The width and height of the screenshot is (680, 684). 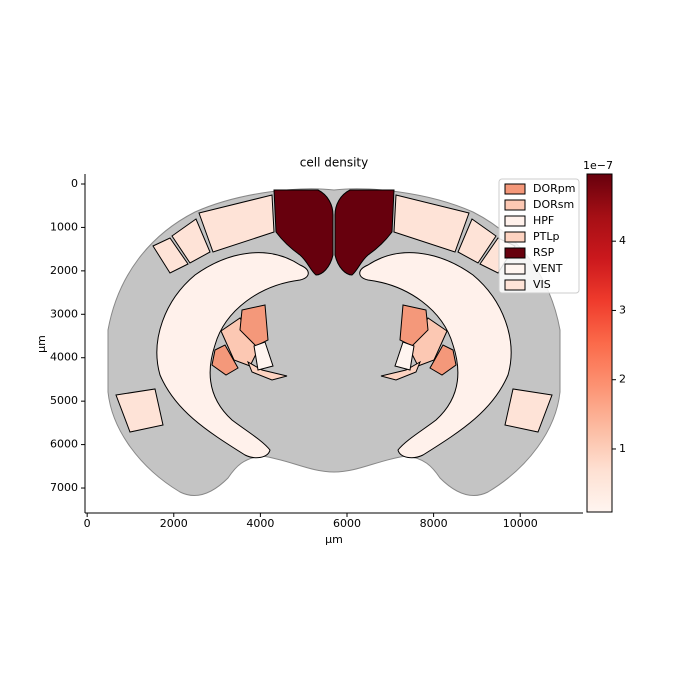 What do you see at coordinates (347, 523) in the screenshot?
I see `x-tick-label: 6000` at bounding box center [347, 523].